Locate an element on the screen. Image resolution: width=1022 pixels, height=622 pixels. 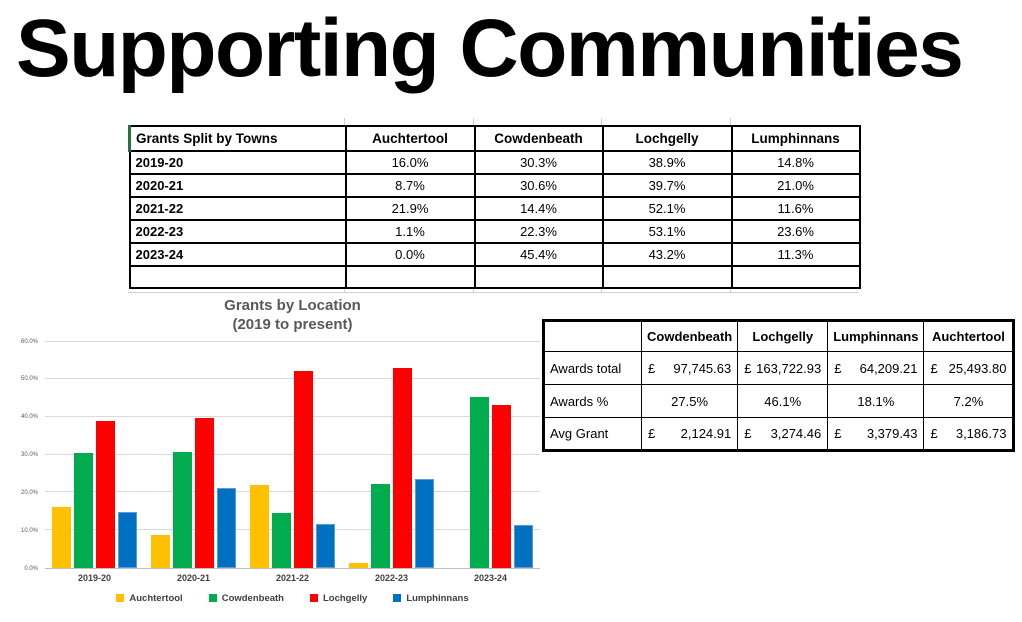
awards-table-row: Awards % 27.5% 46.1% 18.1% 7.2% is located at coordinates (779, 401).